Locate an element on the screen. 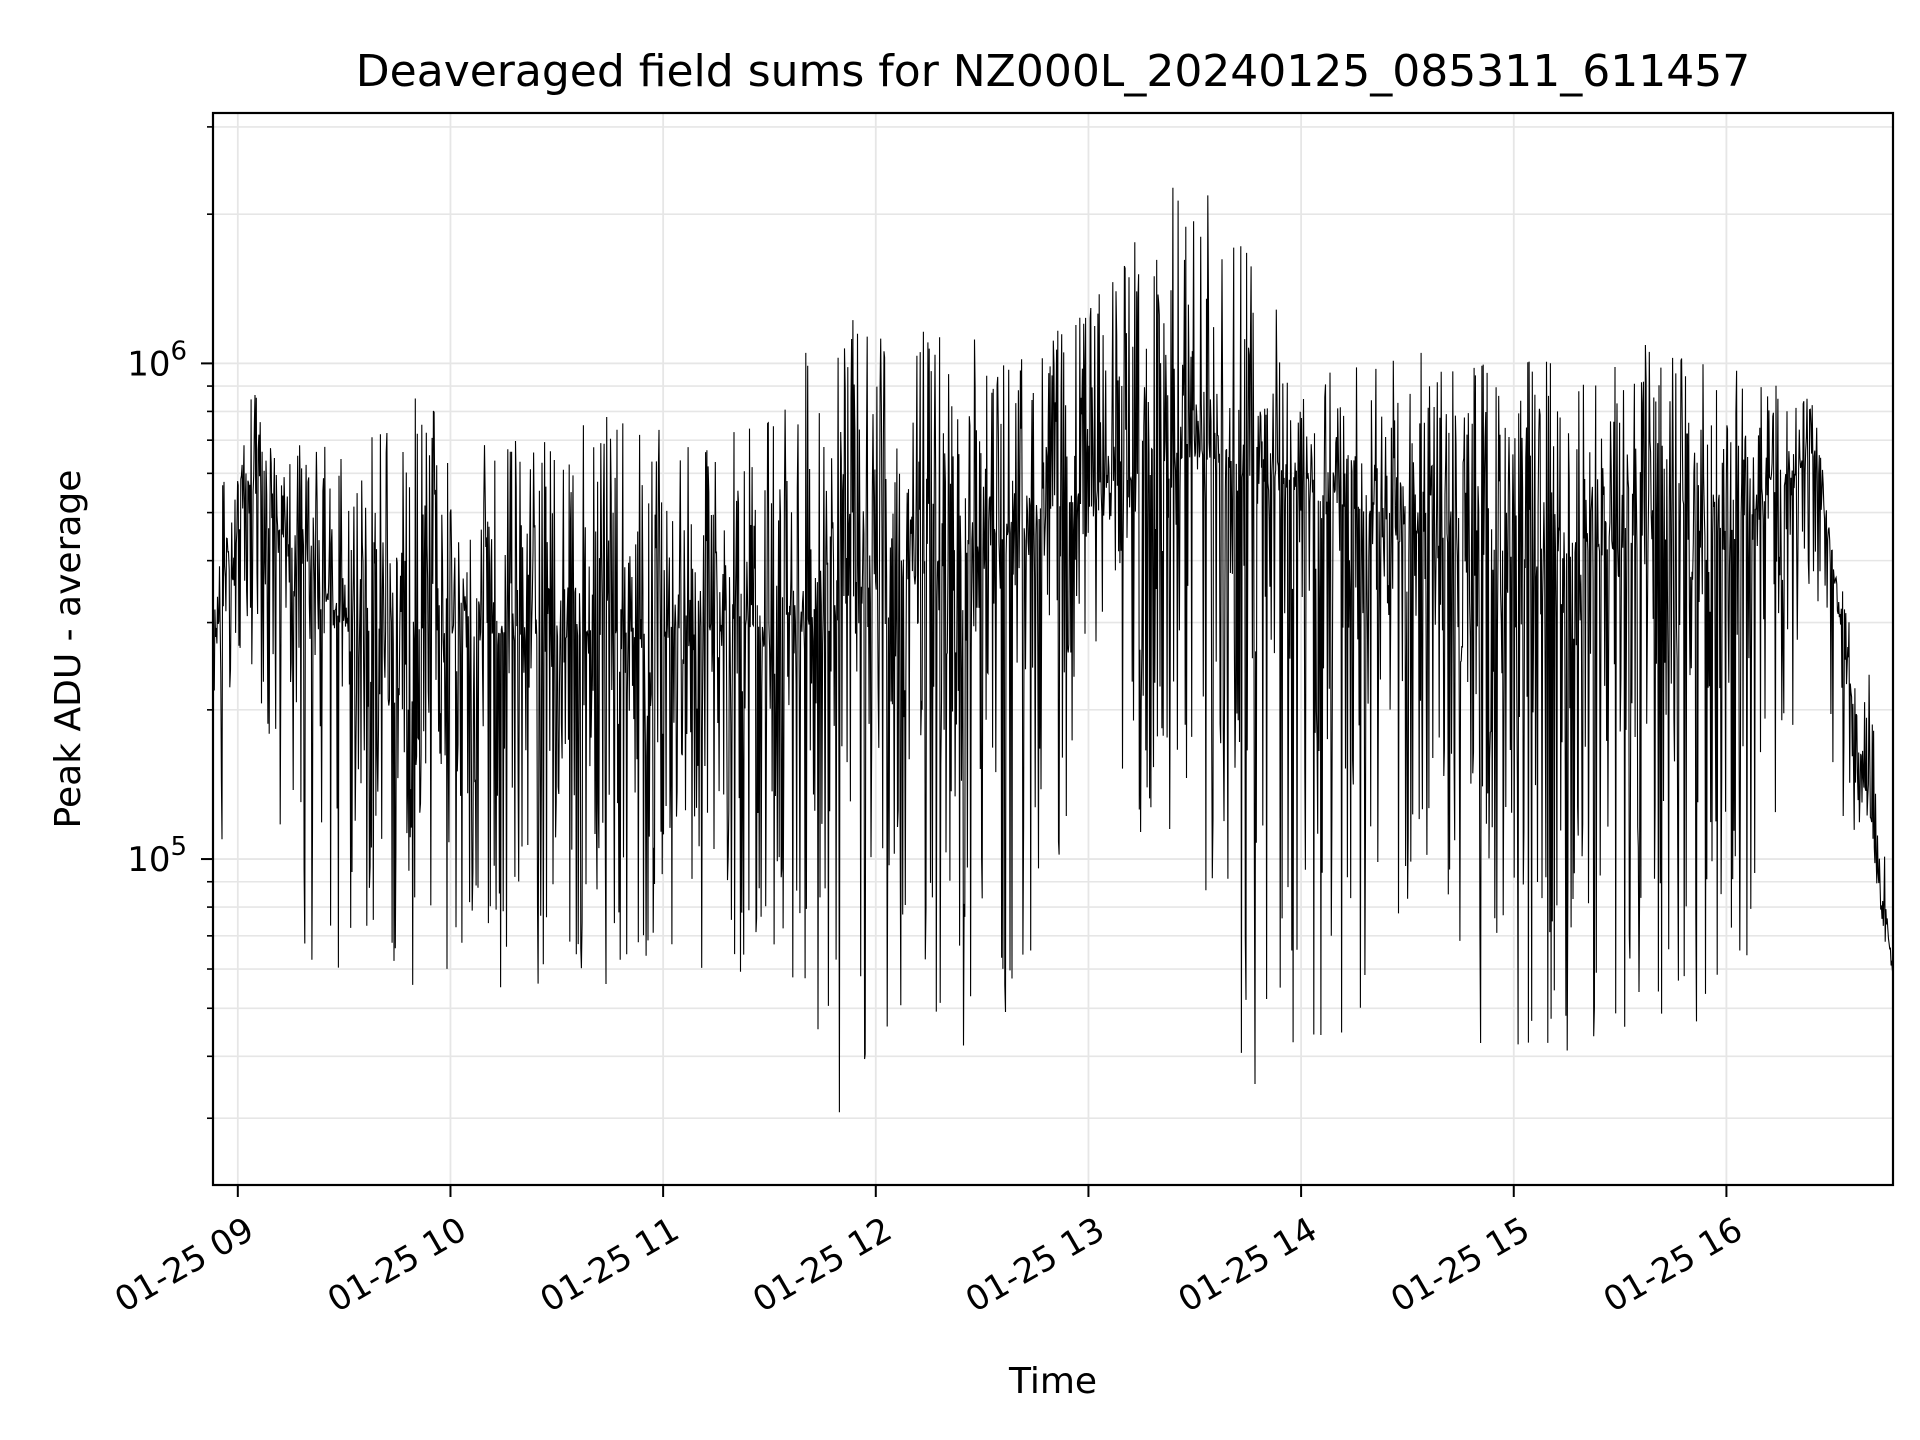 This screenshot has width=1920, height=1440. y-tick-label: 10⁵ is located at coordinates (157, 856).